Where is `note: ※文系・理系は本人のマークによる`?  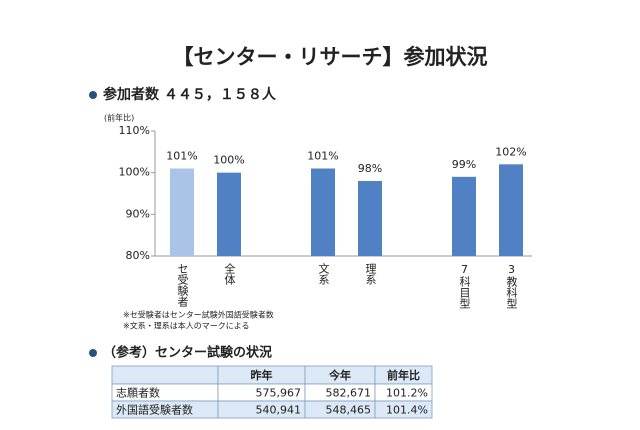
note: ※文系・理系は本人のマークによる is located at coordinates (186, 326).